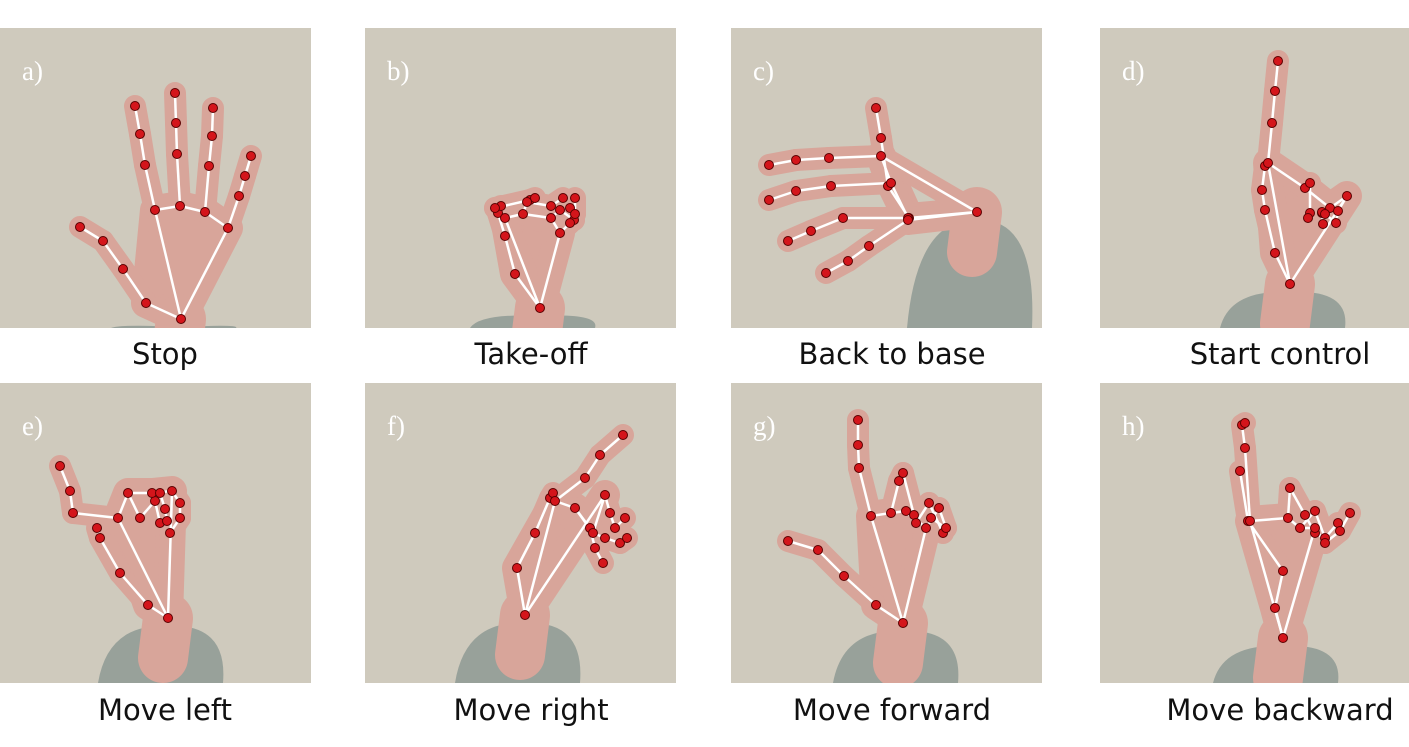 This screenshot has height=747, width=1409. Describe the element at coordinates (531, 354) in the screenshot. I see `gesture-caption: Take-off` at that location.